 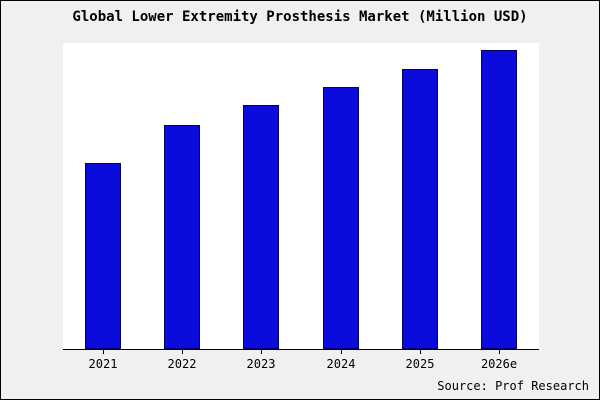 What do you see at coordinates (420, 364) in the screenshot?
I see `x-tick-label-2025: 2025` at bounding box center [420, 364].